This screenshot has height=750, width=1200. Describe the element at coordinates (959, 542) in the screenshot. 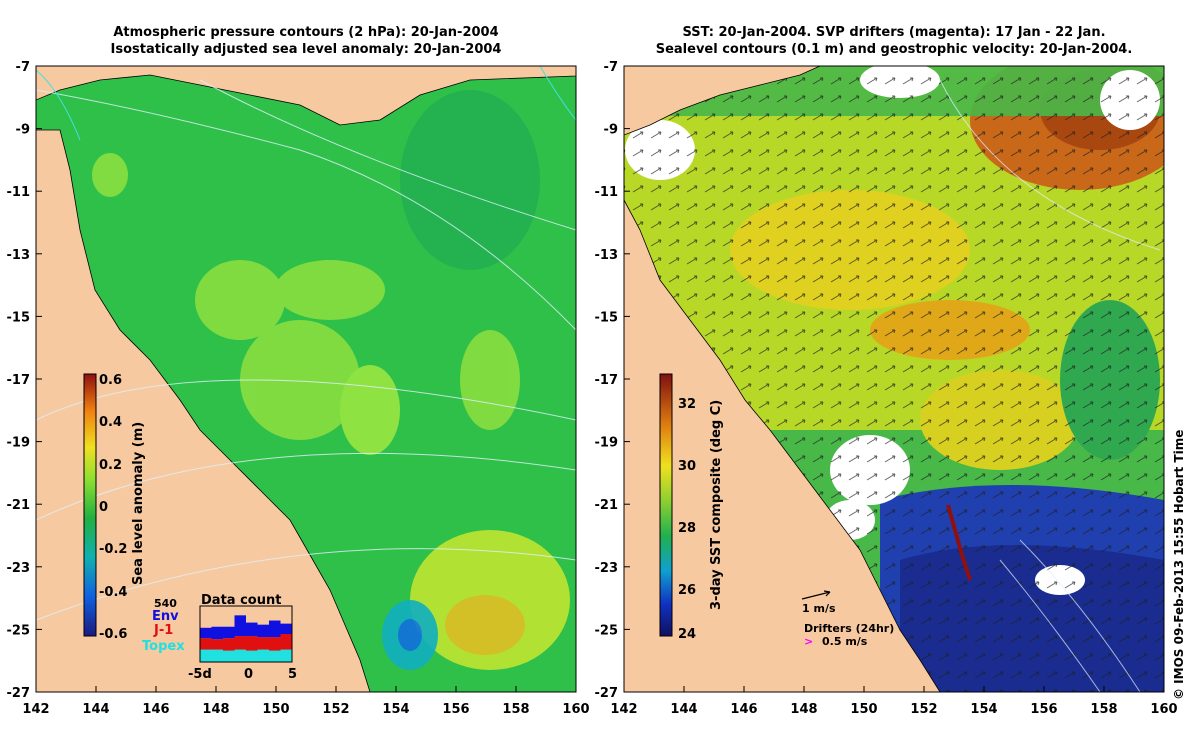

I see `drifter-track` at that location.